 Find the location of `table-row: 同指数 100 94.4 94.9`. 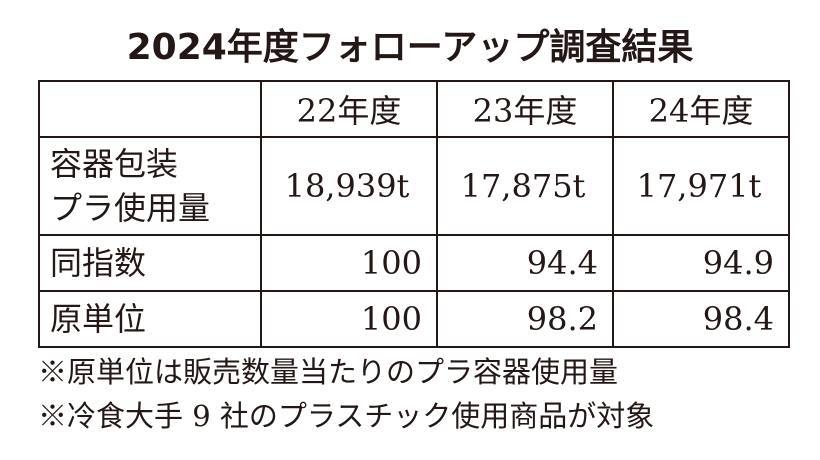

table-row: 同指数 100 94.4 94.9 is located at coordinates (414, 263).